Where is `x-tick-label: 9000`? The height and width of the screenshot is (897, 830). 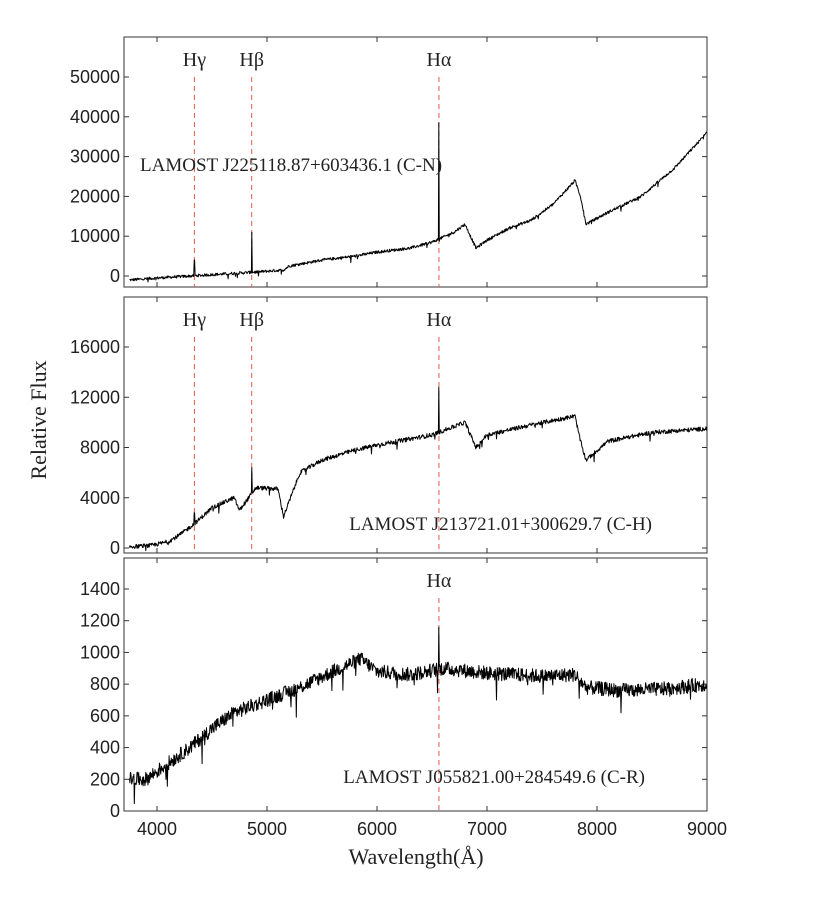
x-tick-label: 9000 is located at coordinates (707, 829).